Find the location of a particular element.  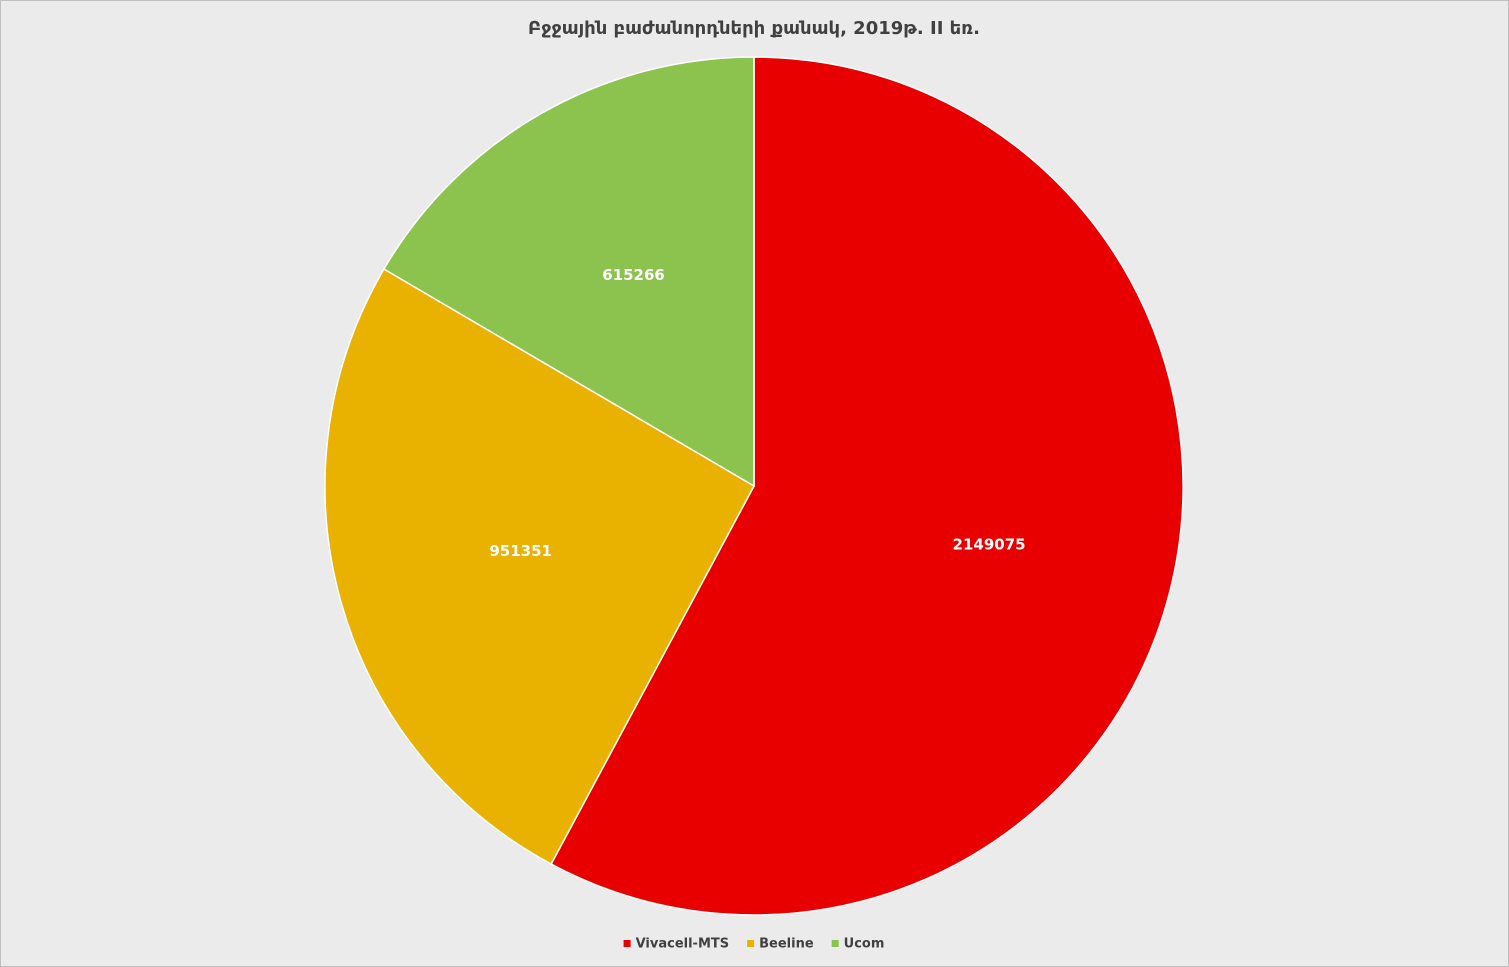

data-label: 2149075 is located at coordinates (989, 545).